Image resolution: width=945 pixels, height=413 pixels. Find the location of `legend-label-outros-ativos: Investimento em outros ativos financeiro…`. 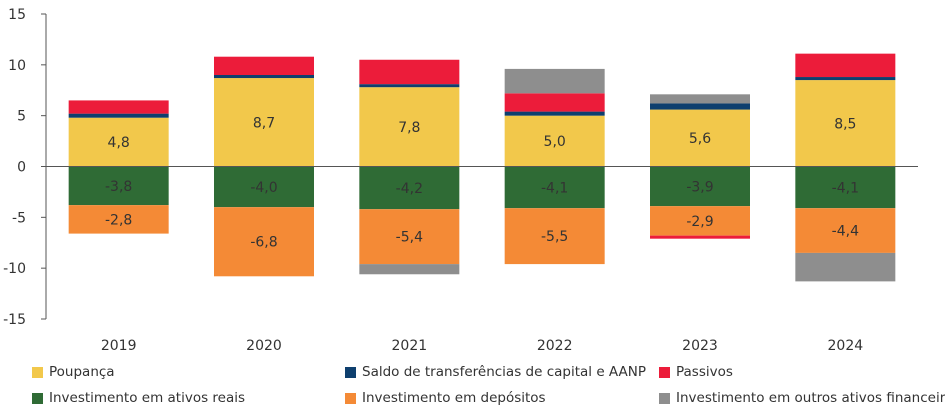

legend-label-outros-ativos: Investimento em outros ativos financeiro… is located at coordinates (810, 398).